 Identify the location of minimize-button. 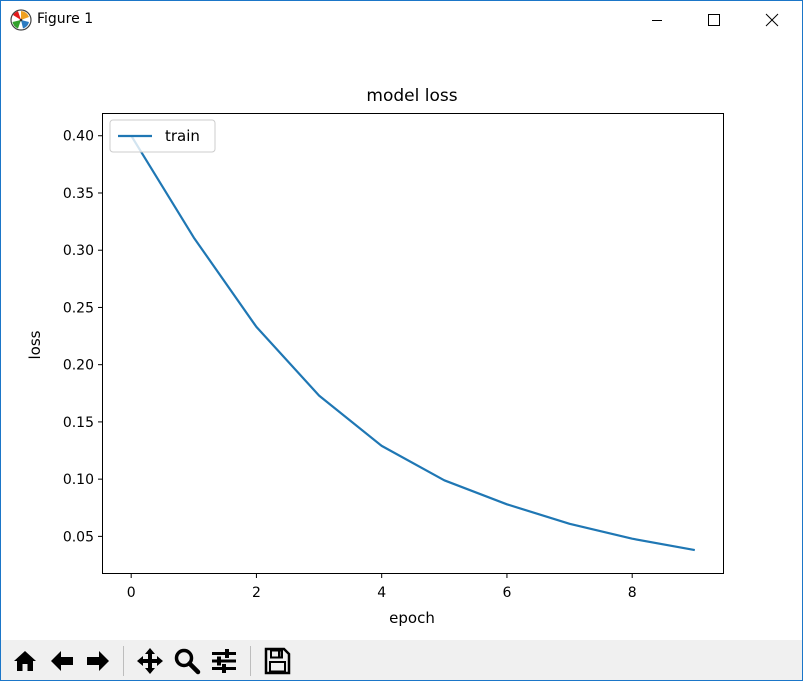
(657, 20).